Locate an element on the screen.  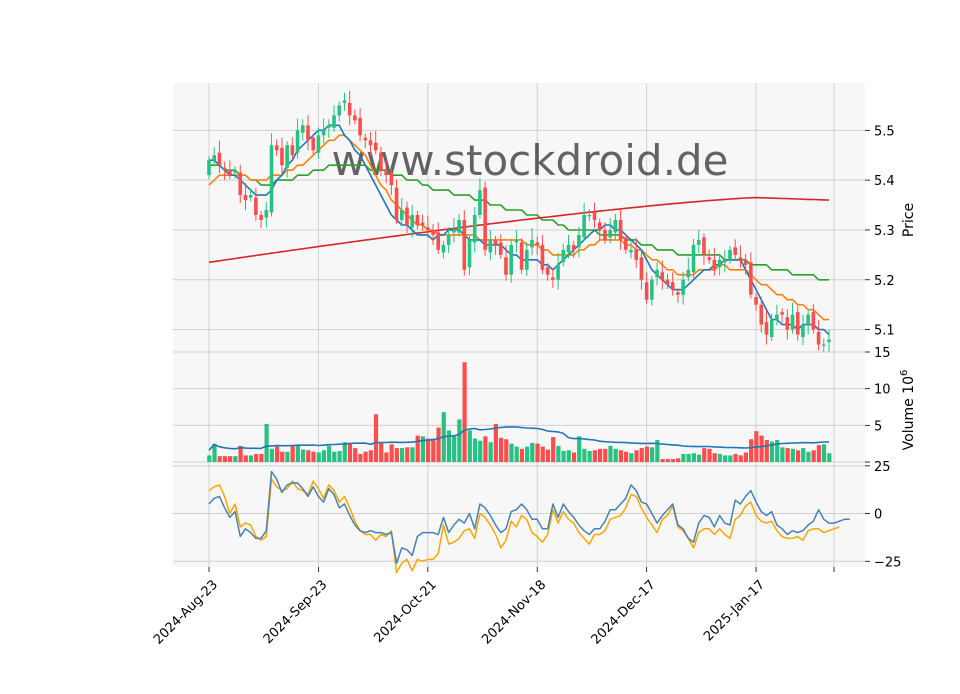
x-tick-label: 2024-Sep-23 is located at coordinates (296, 612).